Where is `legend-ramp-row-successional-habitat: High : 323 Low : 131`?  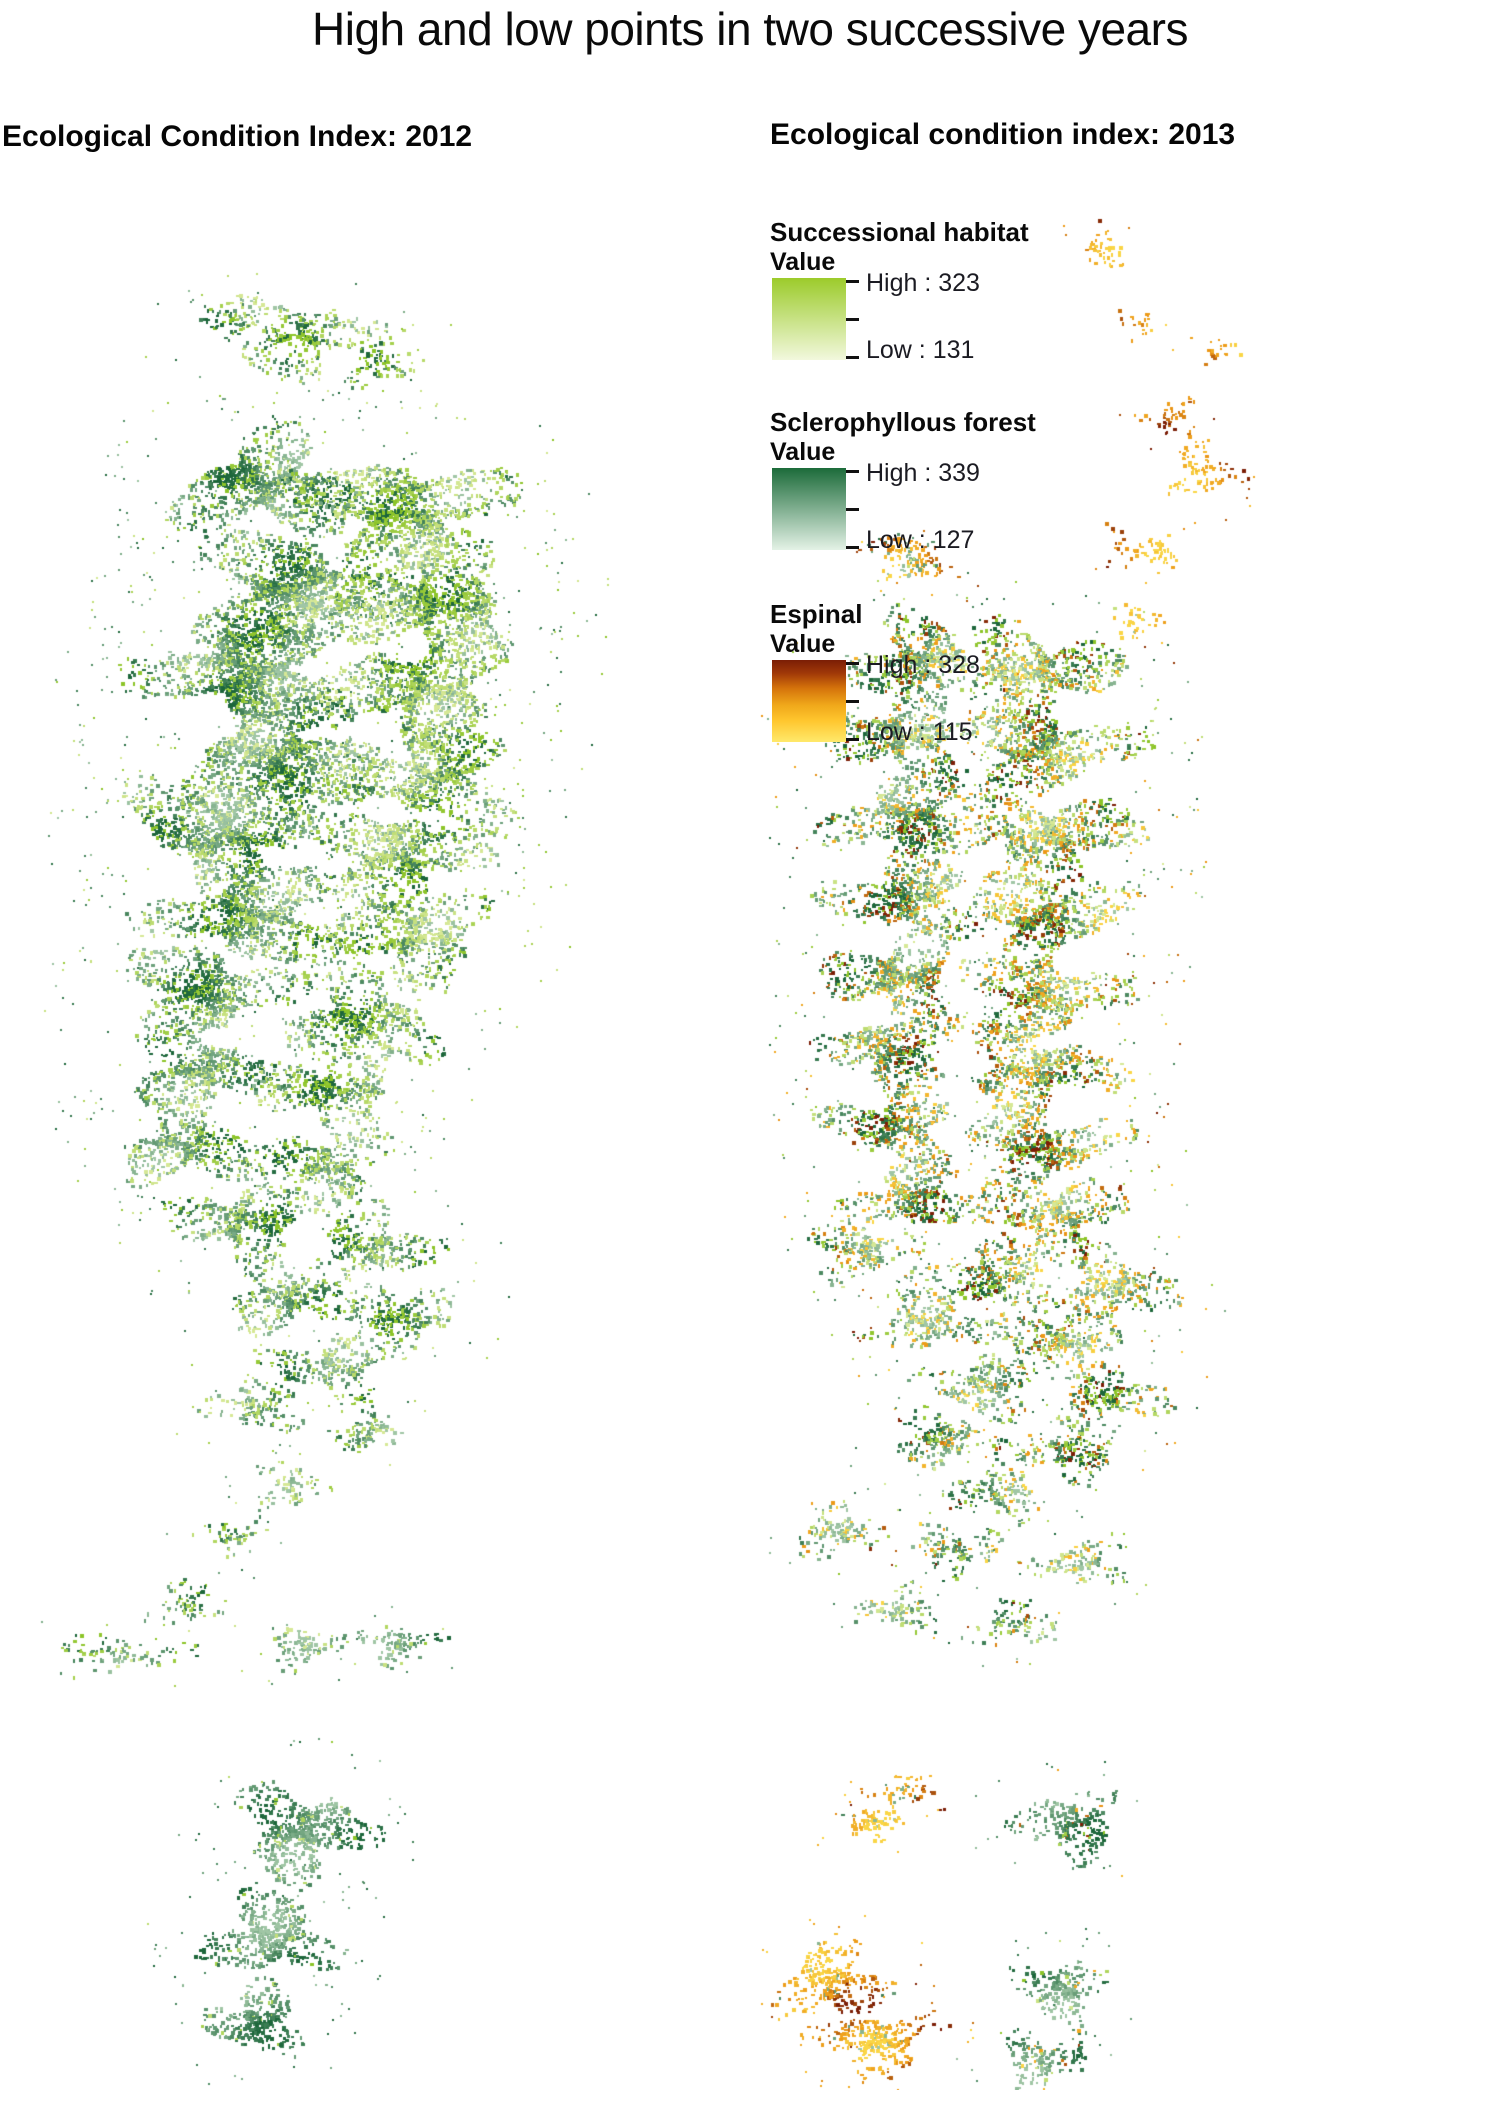 legend-ramp-row-successional-habitat: High : 323 Low : 131 is located at coordinates (943, 316).